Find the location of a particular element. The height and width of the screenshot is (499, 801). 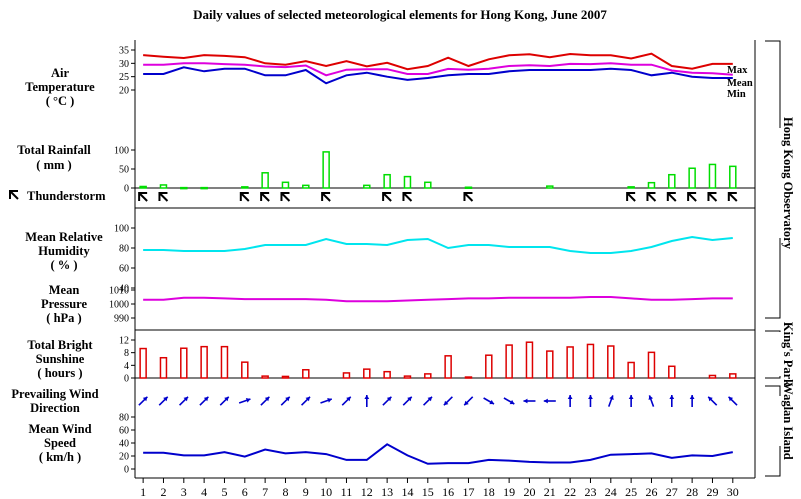

day-label: 25 is located at coordinates (631, 492).